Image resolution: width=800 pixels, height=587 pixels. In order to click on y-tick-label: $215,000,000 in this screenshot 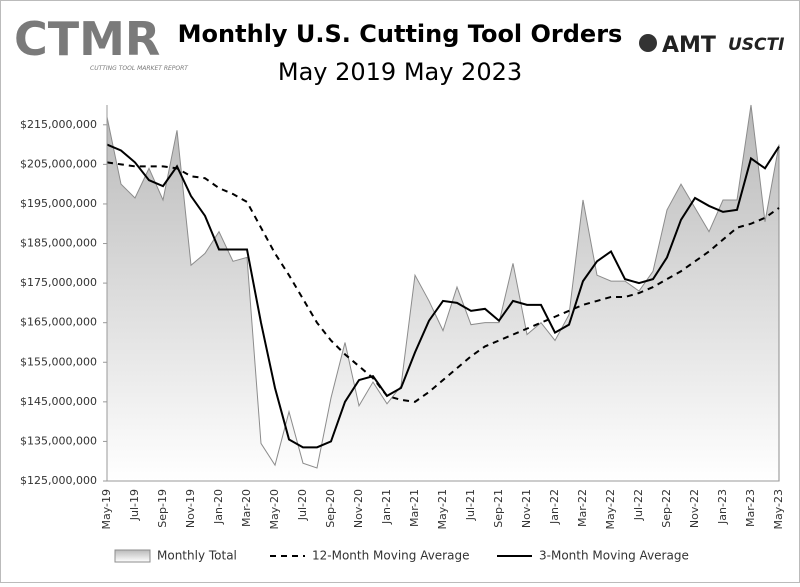, I will do `click(58, 124)`.